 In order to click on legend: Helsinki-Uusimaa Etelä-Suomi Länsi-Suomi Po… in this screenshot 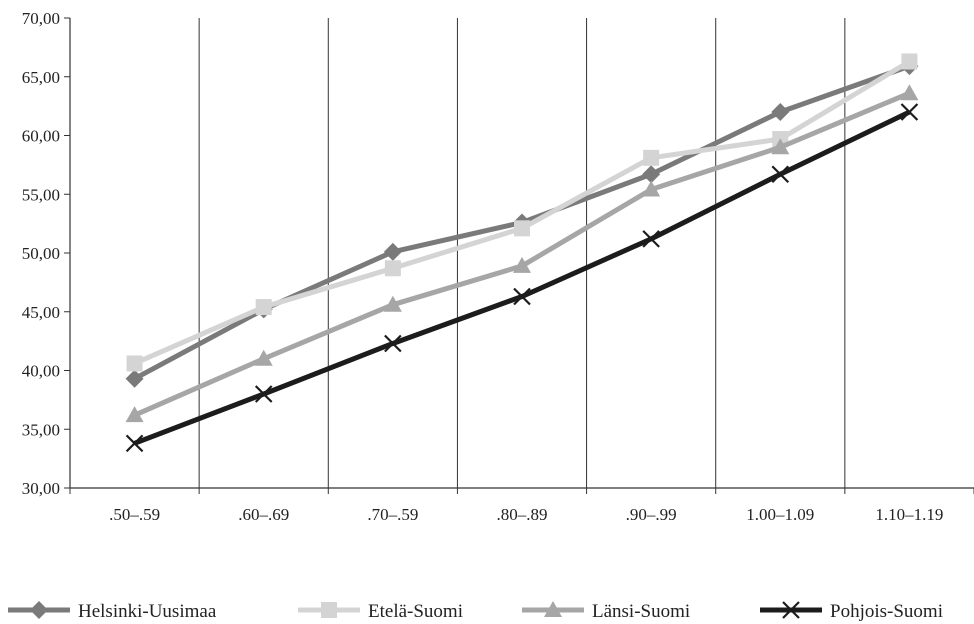, I will do `click(475, 611)`.